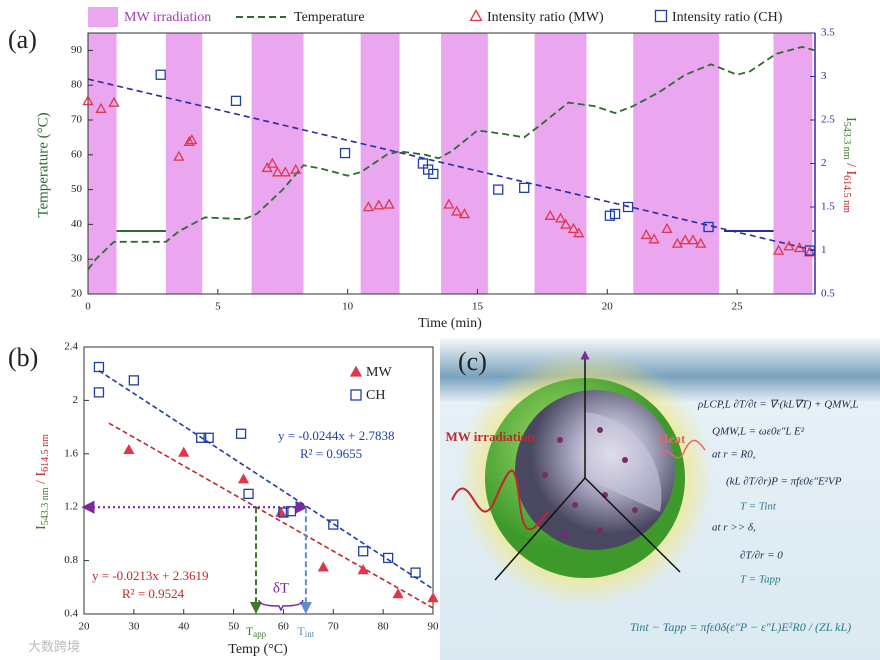  What do you see at coordinates (71, 614) in the screenshot?
I see `y-tick-label: 0.4` at bounding box center [71, 614].